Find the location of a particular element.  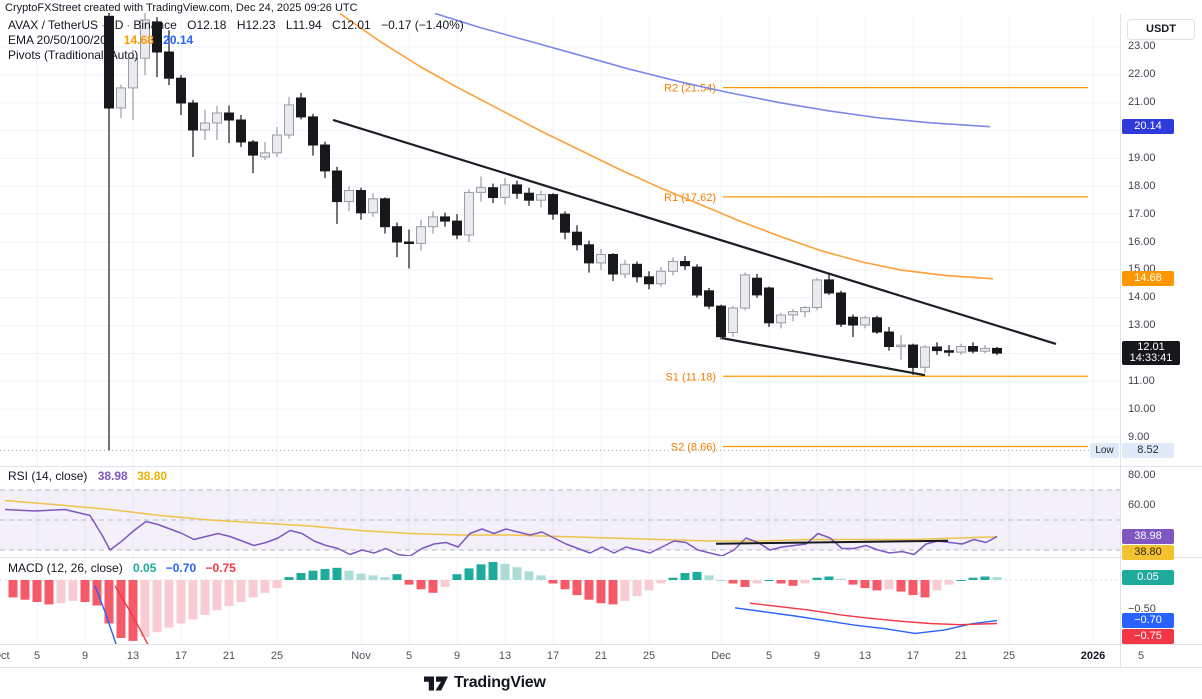

interval-label: 1D is located at coordinates (116, 25).